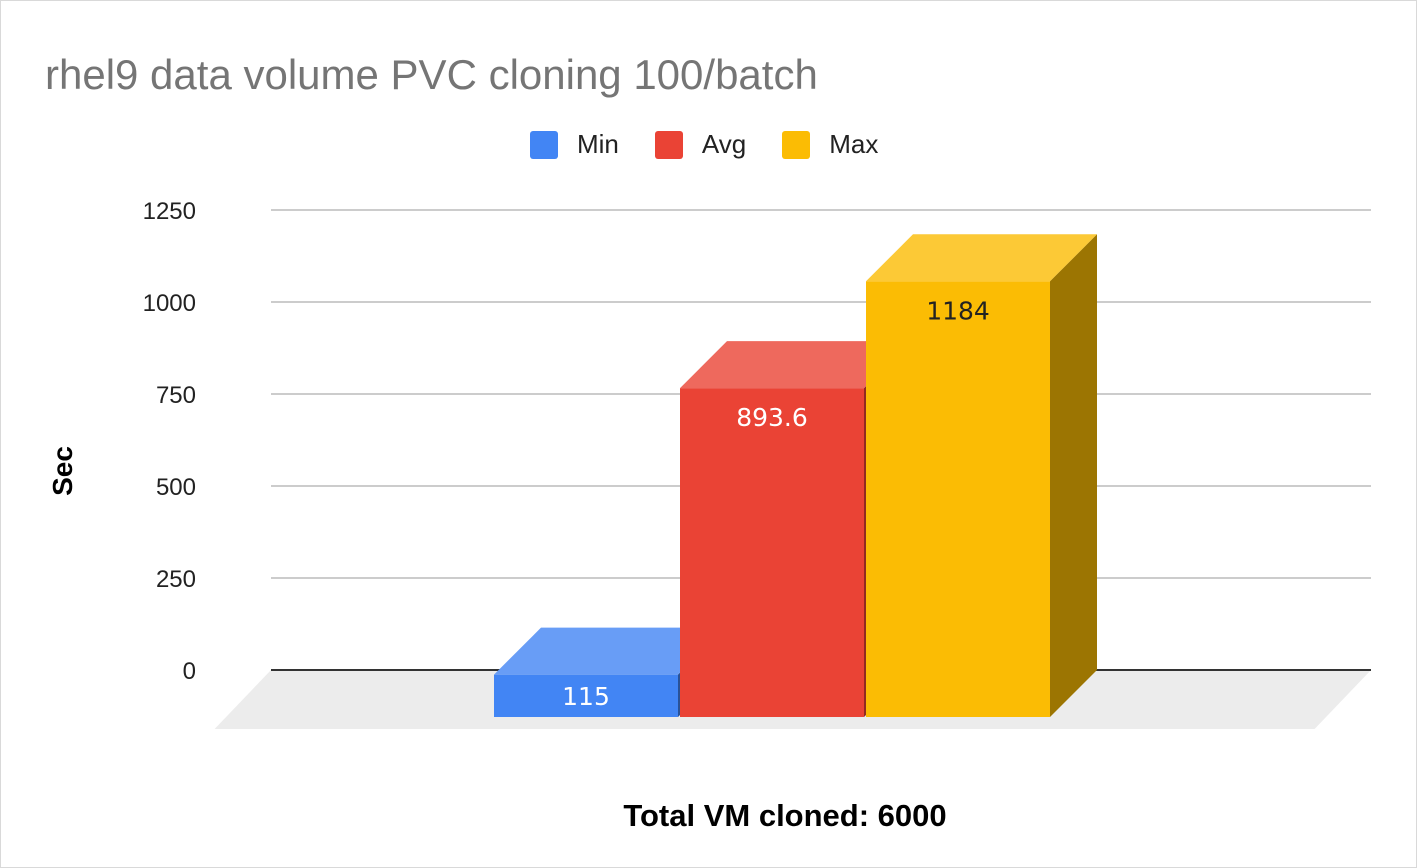 The width and height of the screenshot is (1417, 868). What do you see at coordinates (795, 365) in the screenshot?
I see `bar-top-avg` at bounding box center [795, 365].